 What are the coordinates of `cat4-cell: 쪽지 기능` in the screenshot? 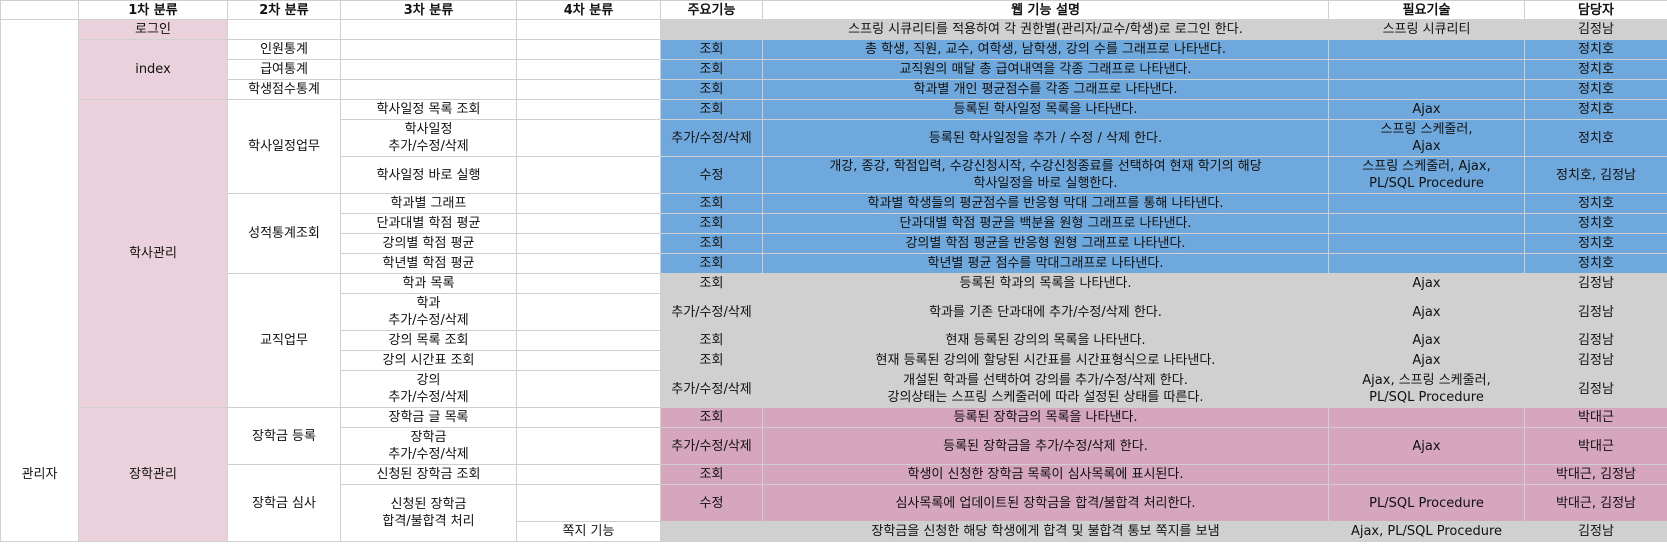 It's located at (588, 531).